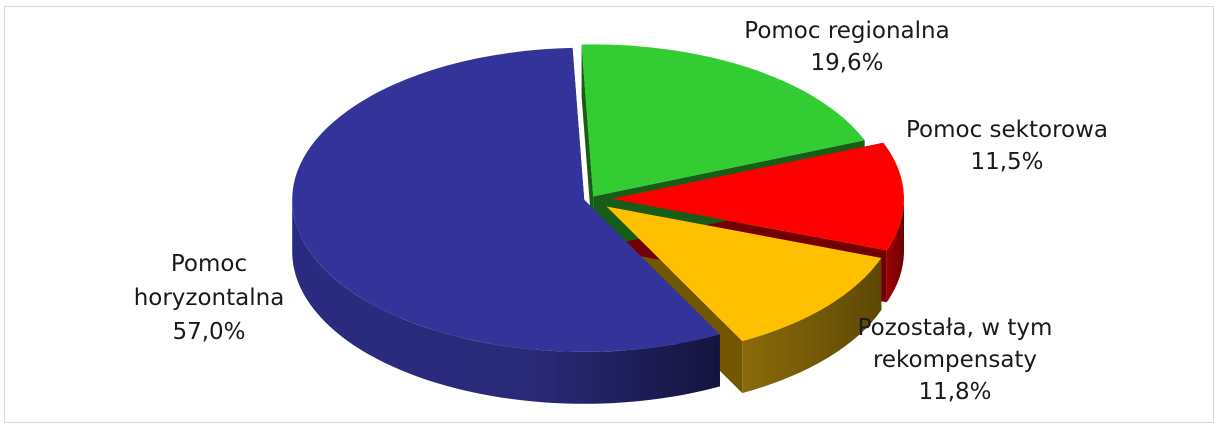 This screenshot has height=430, width=1220. Describe the element at coordinates (209, 264) in the screenshot. I see `slice-label-horizontal-line1: Pomoc` at that location.